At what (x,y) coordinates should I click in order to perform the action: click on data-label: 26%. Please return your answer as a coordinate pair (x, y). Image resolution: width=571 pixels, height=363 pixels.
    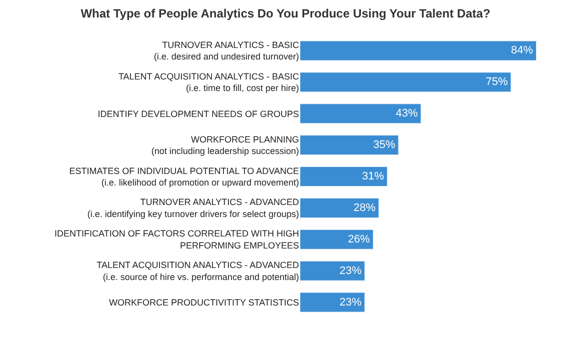
    Looking at the image, I should click on (359, 239).